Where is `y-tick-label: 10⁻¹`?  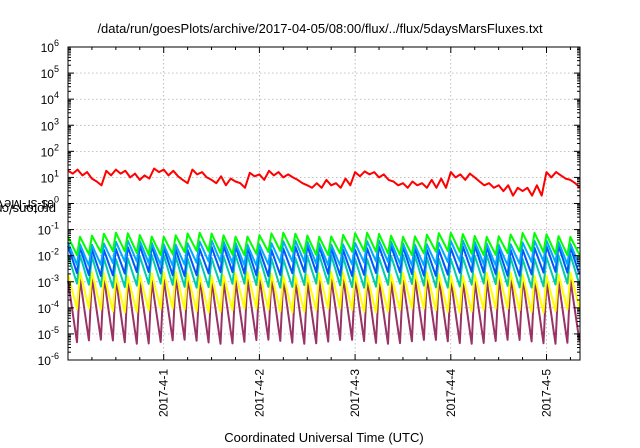 y-tick-label: 10⁻¹ is located at coordinates (48, 229).